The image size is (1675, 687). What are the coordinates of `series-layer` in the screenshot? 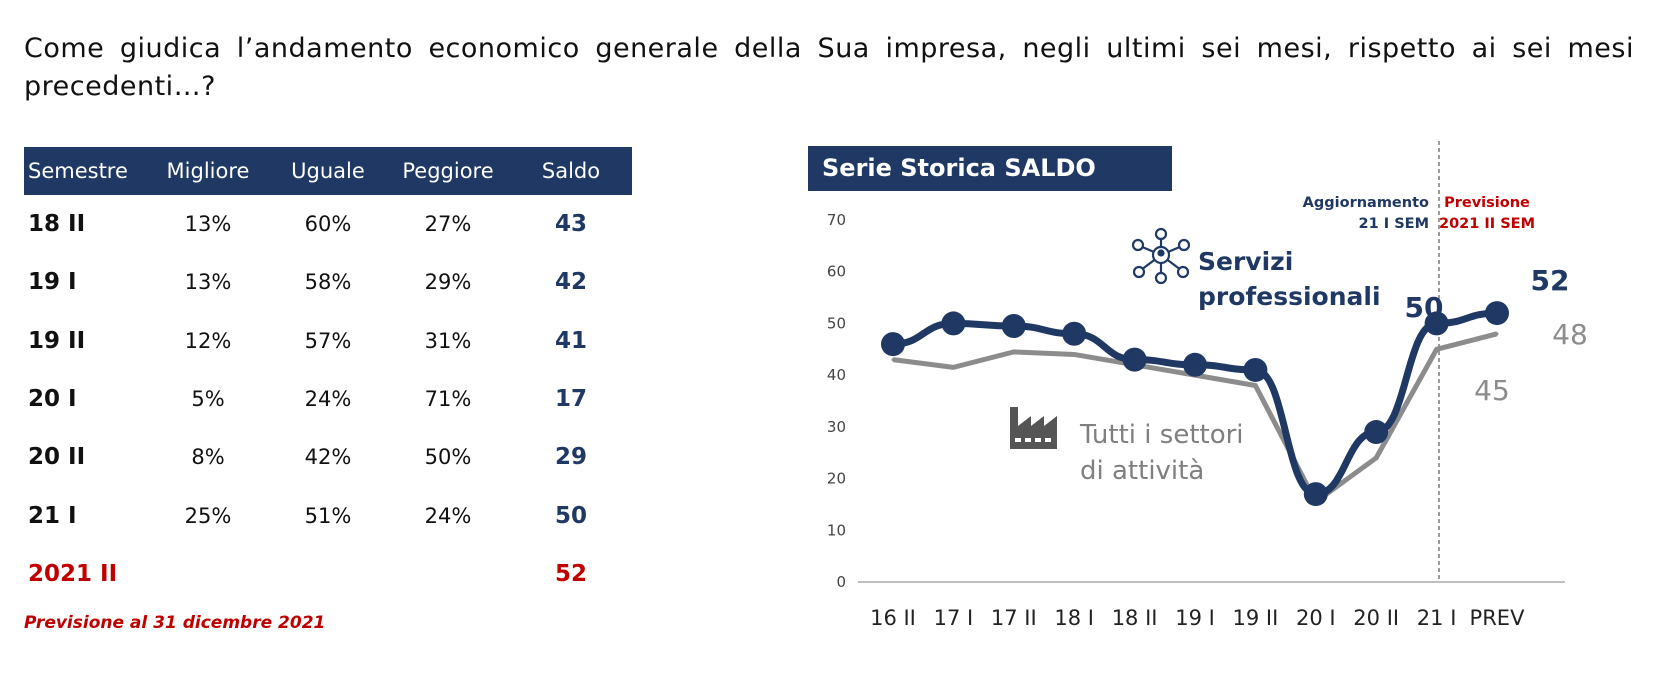 It's located at (1195, 404).